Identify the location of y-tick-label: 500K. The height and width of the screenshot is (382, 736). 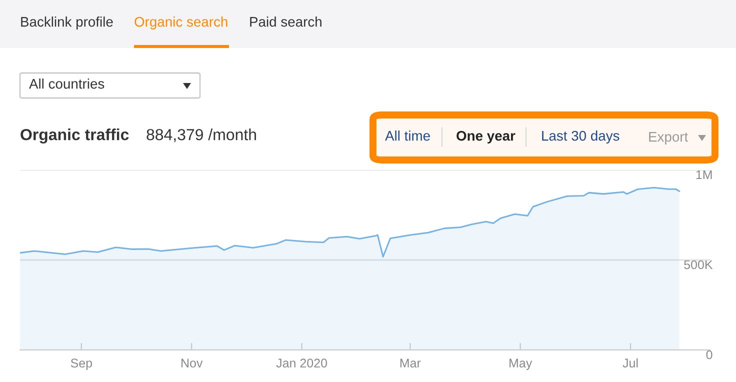
(698, 265).